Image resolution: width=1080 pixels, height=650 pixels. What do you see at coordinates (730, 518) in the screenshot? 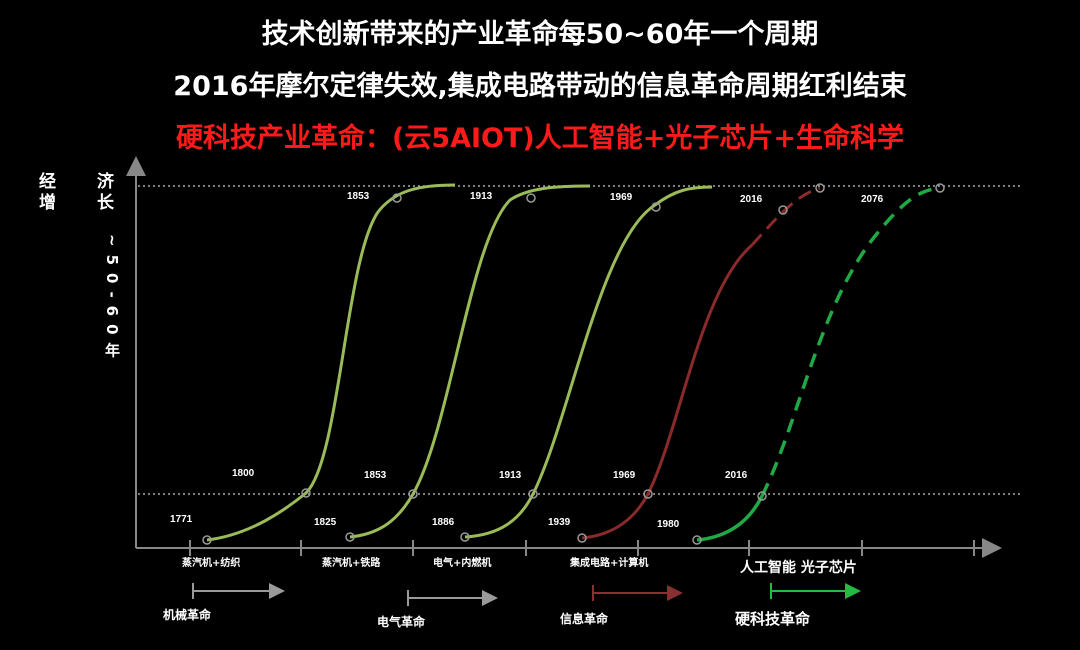
I see `series-5-curve-solid` at bounding box center [730, 518].